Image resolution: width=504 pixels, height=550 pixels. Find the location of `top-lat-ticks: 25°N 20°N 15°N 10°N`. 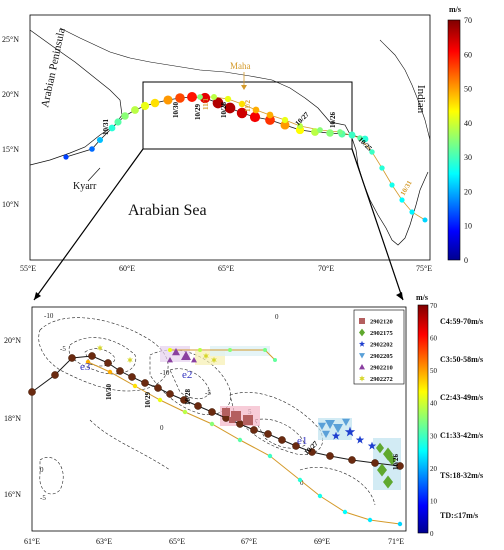

top-lat-ticks: 25°N 20°N 15°N 10°N is located at coordinates (10, 122).